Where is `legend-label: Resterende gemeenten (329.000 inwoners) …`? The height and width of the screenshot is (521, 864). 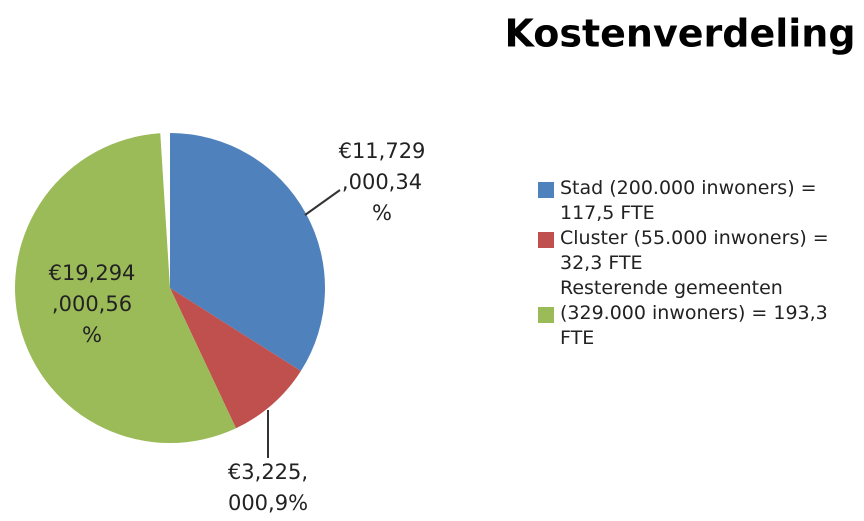
legend-label: Resterende gemeenten (329.000 inwoners) … is located at coordinates (694, 313).